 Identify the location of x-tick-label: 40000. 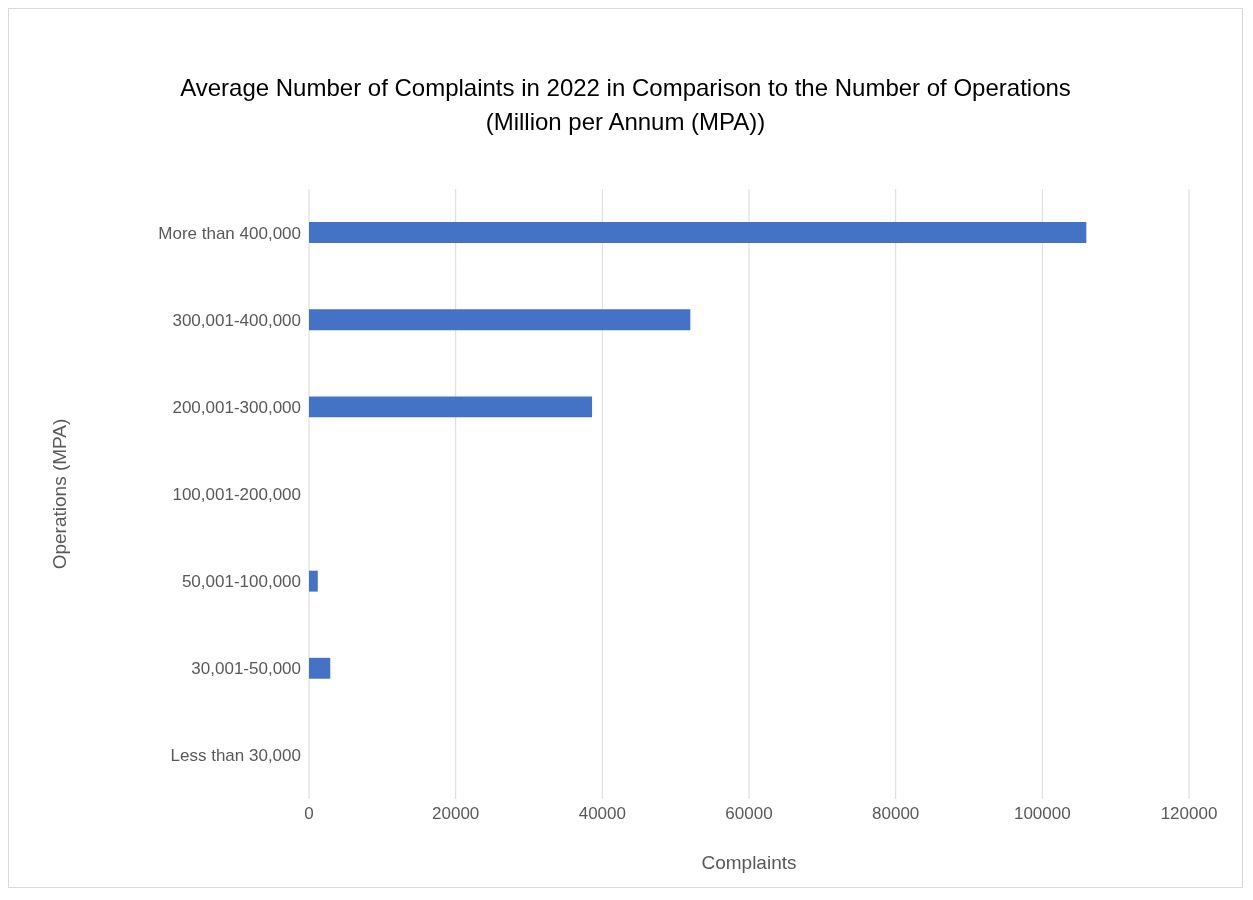
(602, 814).